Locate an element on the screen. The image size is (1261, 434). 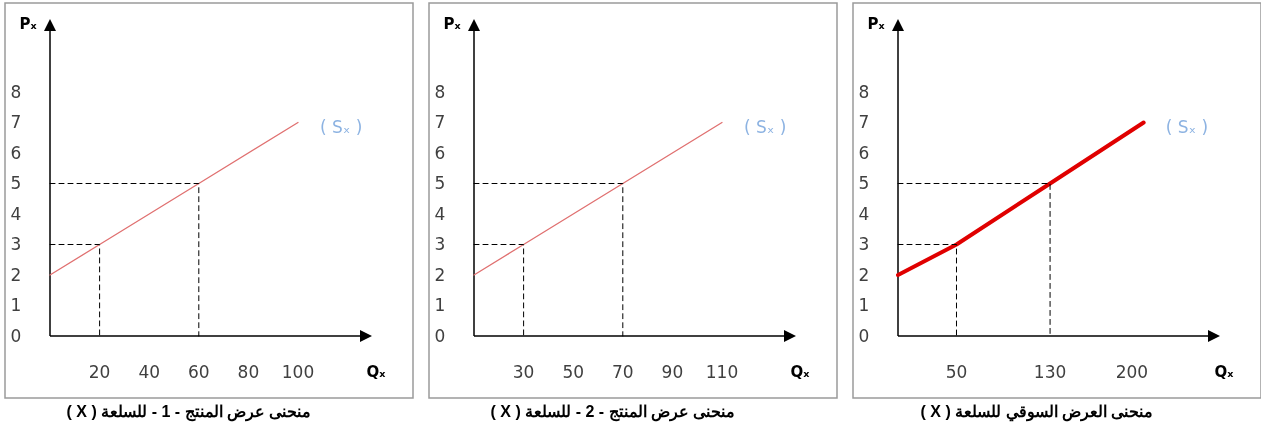
x-tick-label: 200 is located at coordinates (1132, 371).